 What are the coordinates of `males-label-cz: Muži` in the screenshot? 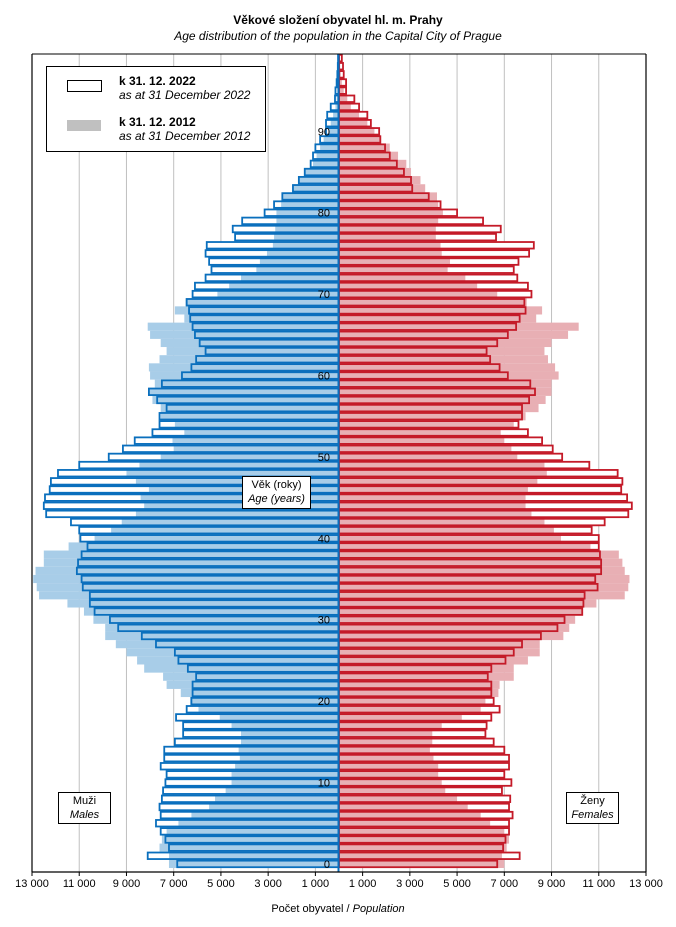 It's located at (84, 801).